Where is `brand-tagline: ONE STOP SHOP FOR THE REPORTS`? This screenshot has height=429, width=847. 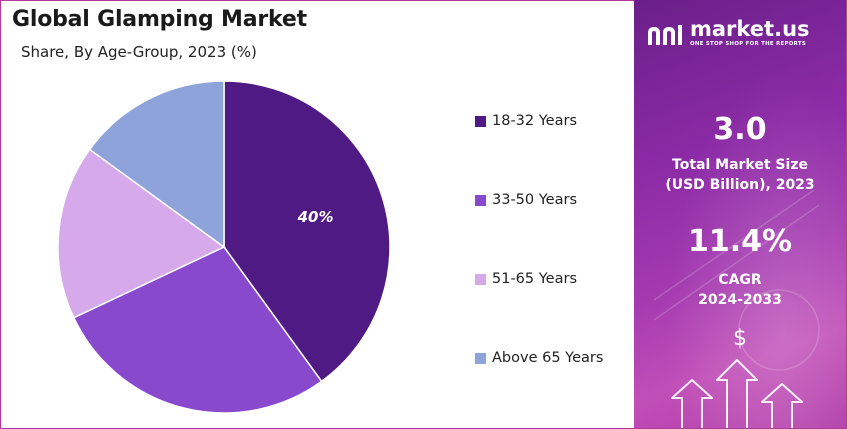
brand-tagline: ONE STOP SHOP FOR THE REPORTS is located at coordinates (748, 44).